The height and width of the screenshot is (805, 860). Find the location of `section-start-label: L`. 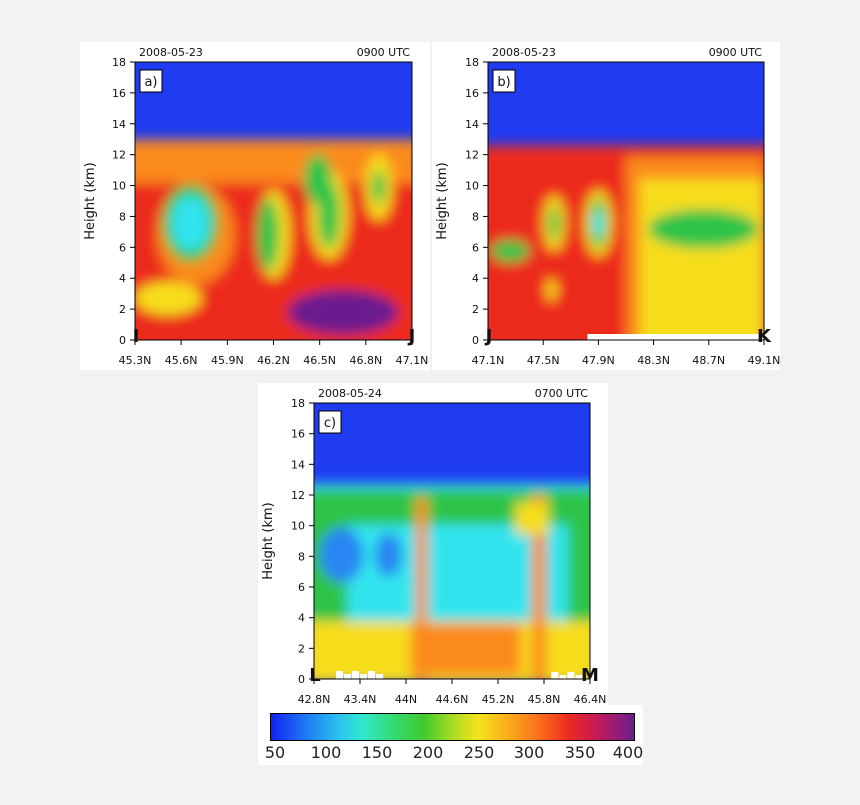

section-start-label: L is located at coordinates (314, 675).